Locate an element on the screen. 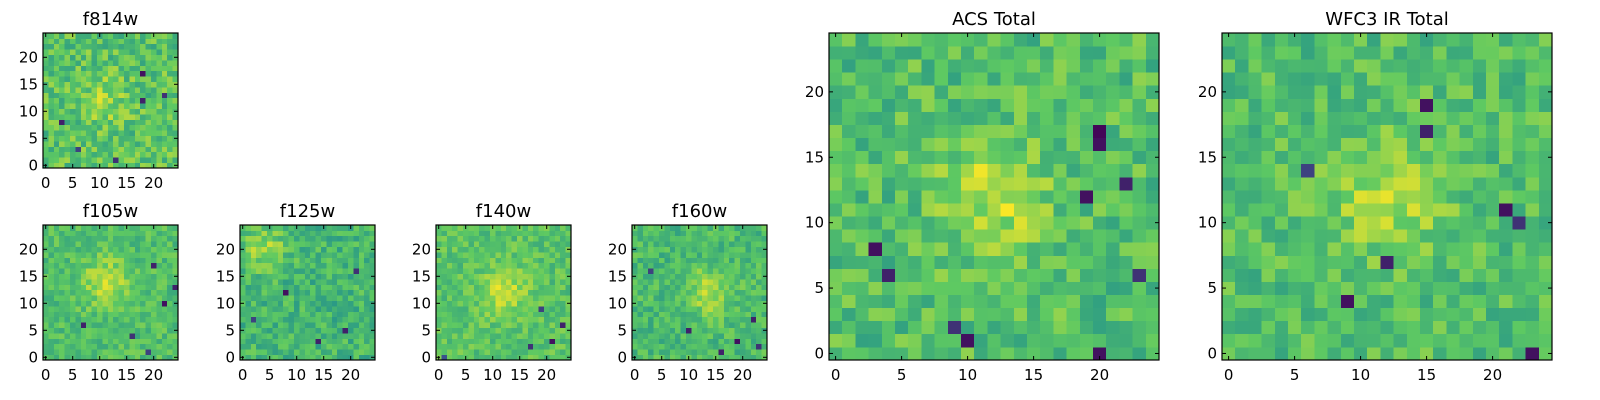 The width and height of the screenshot is (1600, 400). panel-title: f125w is located at coordinates (307, 211).